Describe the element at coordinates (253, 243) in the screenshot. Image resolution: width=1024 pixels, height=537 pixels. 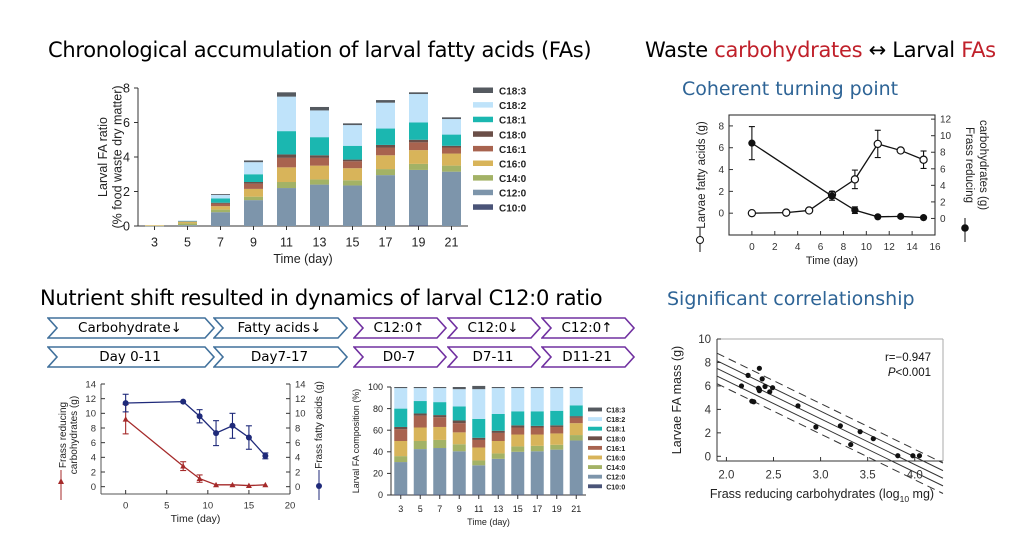
I see `x-tick-label: 9` at that location.